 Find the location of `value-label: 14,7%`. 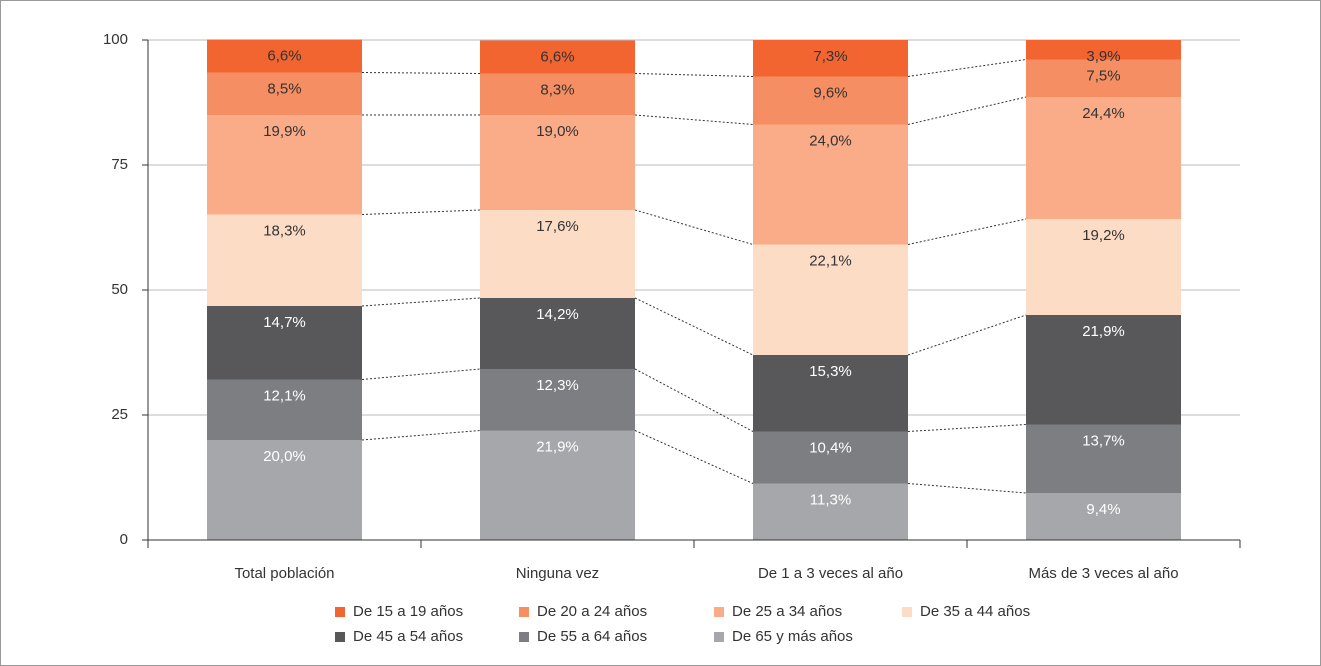

value-label: 14,7% is located at coordinates (284, 322).